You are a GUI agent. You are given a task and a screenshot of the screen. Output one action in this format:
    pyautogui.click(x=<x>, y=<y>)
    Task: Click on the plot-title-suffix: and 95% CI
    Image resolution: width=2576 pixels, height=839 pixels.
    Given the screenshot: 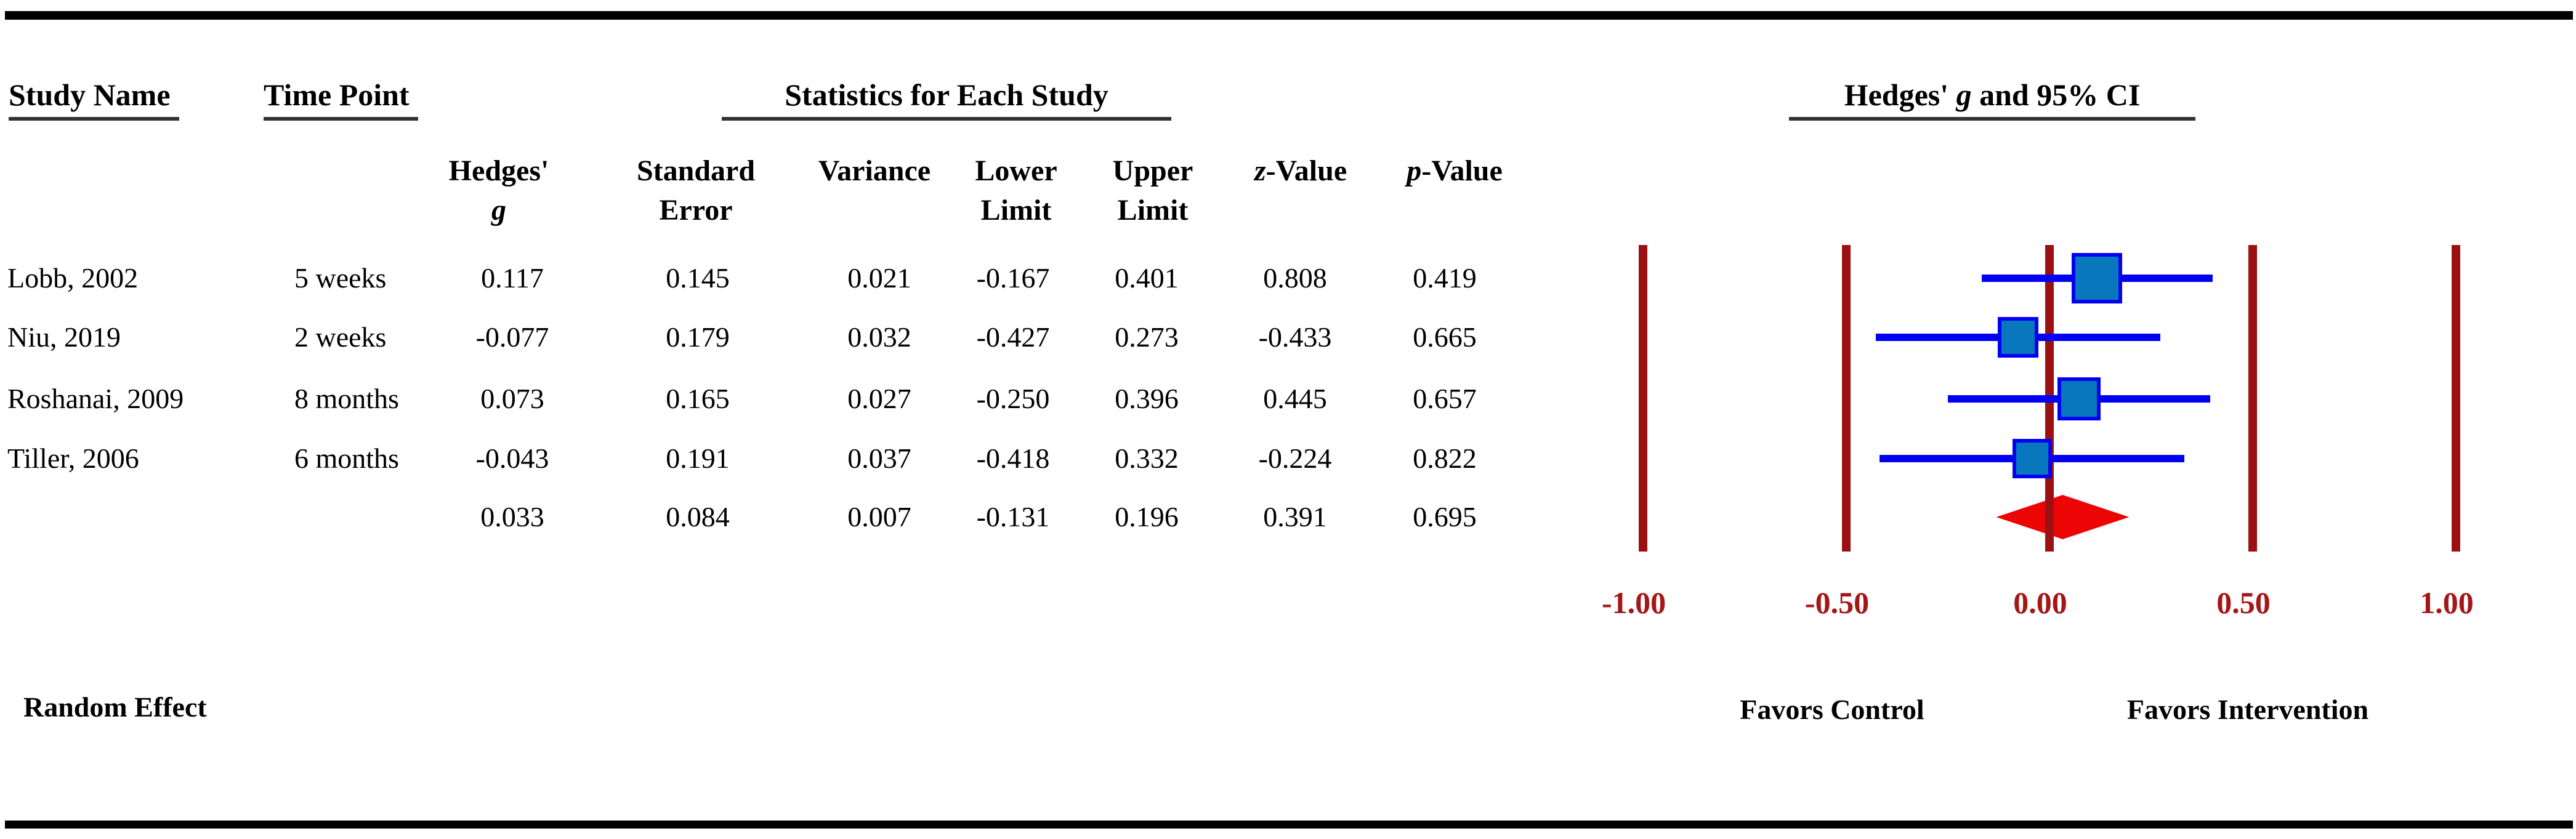 What is the action you would take?
    pyautogui.click(x=2056, y=95)
    